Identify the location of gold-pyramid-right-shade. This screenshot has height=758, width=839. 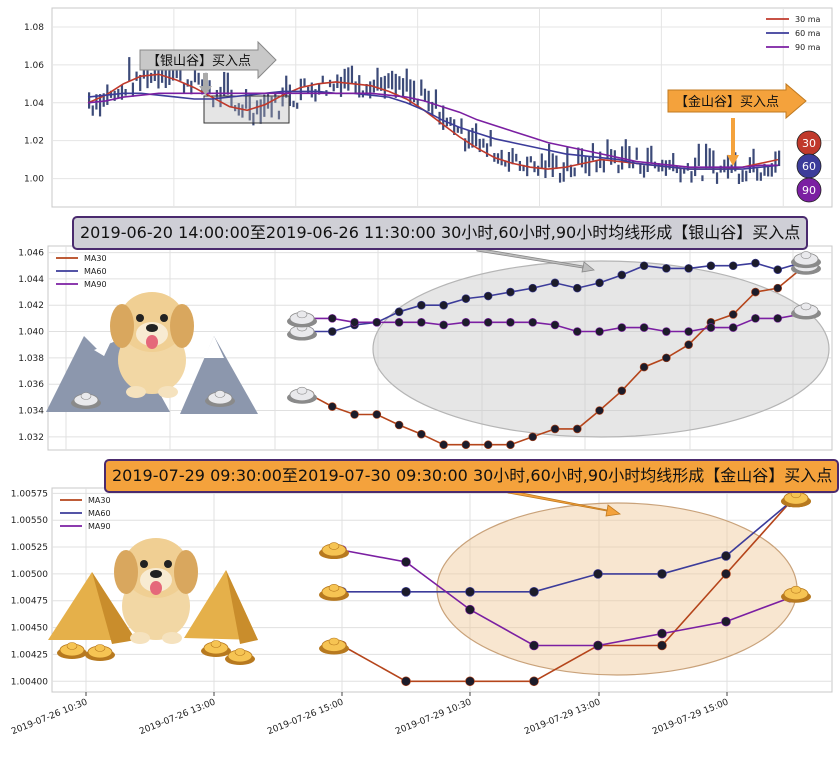
(242, 607).